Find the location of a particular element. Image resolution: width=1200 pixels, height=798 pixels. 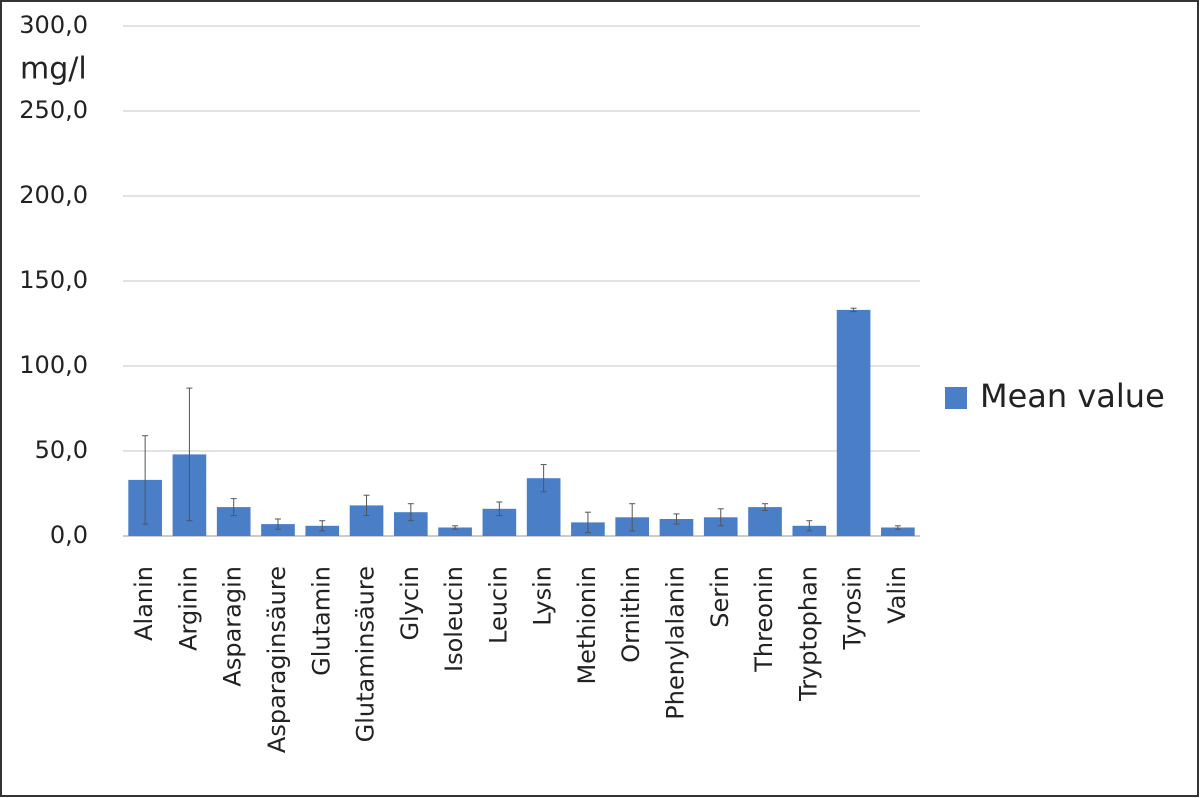

y-tick-label: 200,0 is located at coordinates (53, 195).